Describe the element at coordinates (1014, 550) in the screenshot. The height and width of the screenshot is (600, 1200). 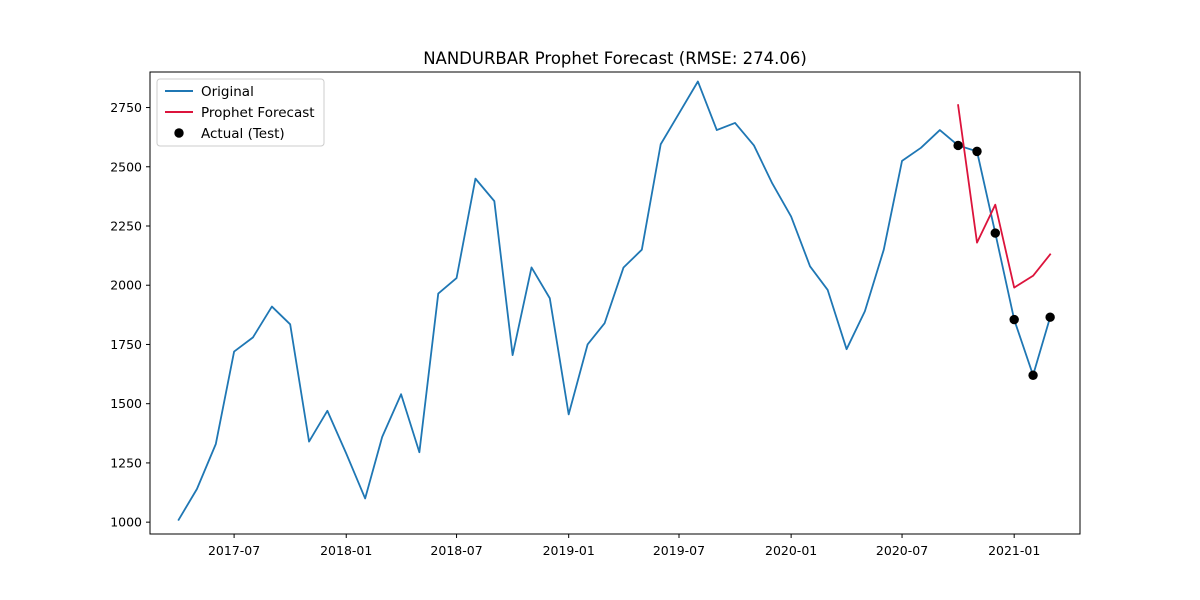
I see `x-tick-label: 2021-01` at that location.